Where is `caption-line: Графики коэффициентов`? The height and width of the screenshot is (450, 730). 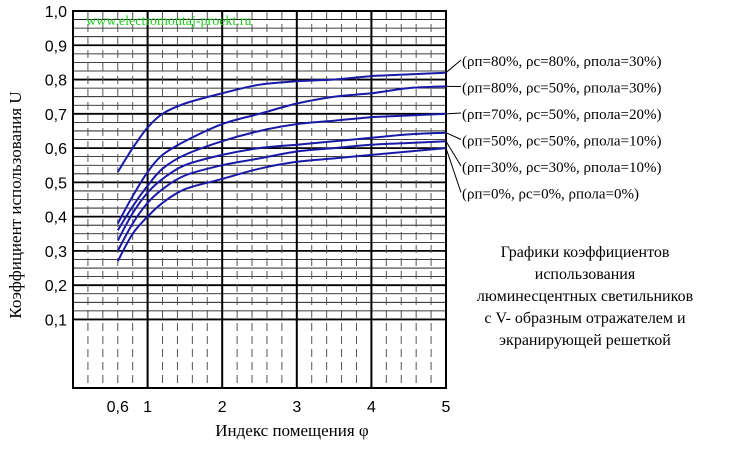 caption-line: Графики коэффициентов is located at coordinates (585, 252).